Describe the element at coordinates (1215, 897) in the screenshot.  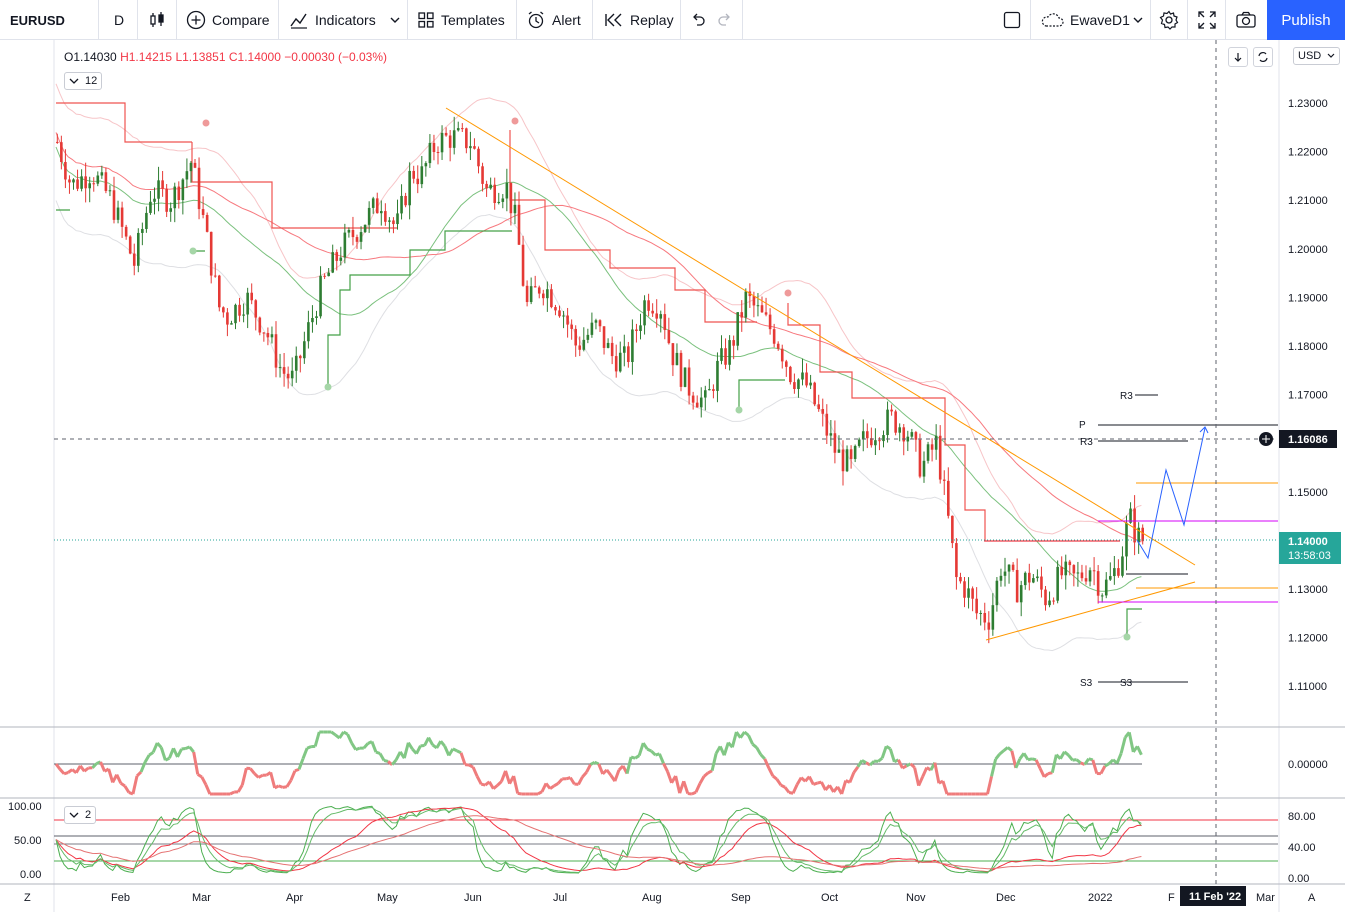
I see `crosshair-date-label: 11 Feb '22` at that location.